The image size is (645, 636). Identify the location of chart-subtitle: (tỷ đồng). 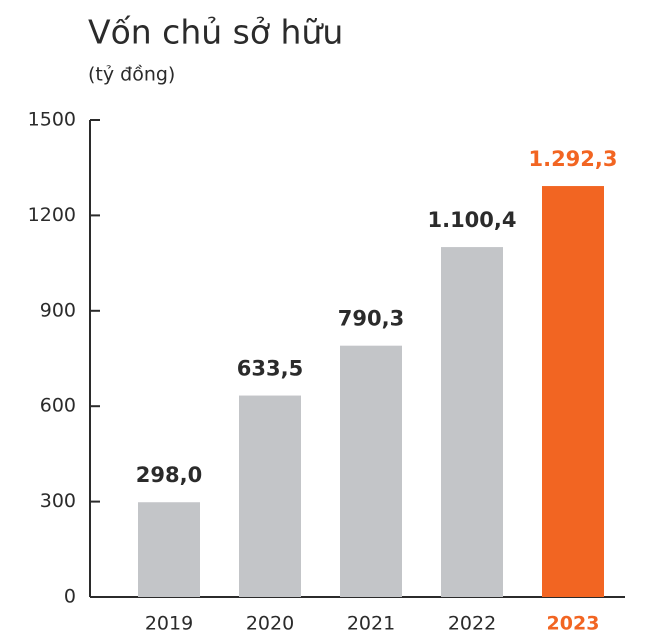
(131, 75).